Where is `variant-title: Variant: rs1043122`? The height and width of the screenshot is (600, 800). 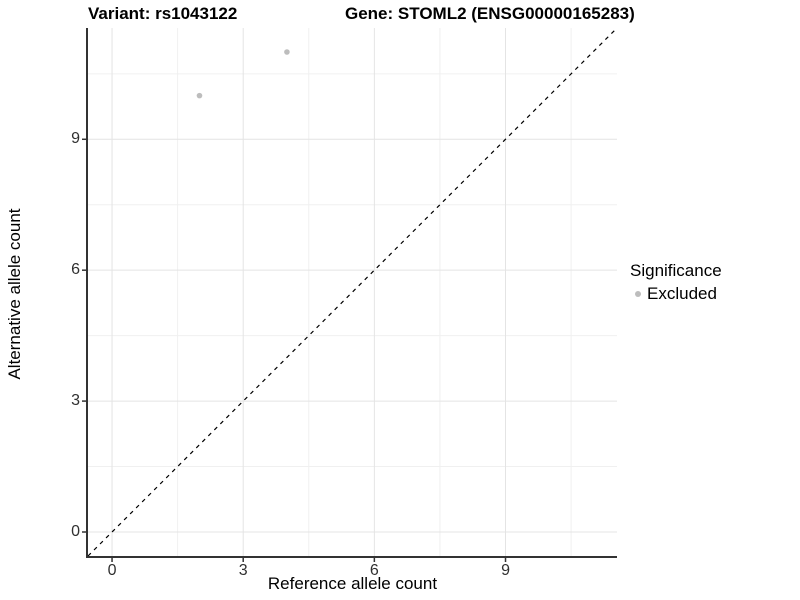
variant-title: Variant: rs1043122 is located at coordinates (163, 13).